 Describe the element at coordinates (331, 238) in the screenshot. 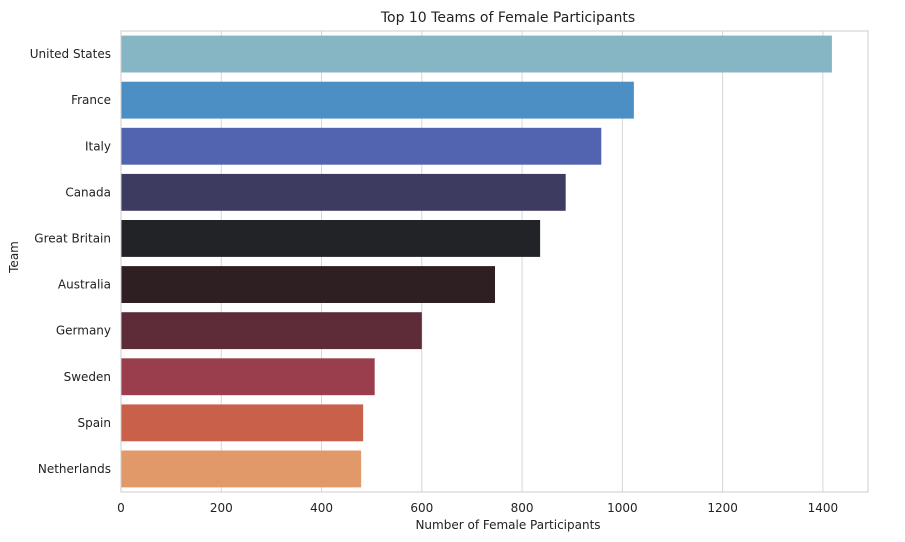

I see `bar-great-britain` at that location.